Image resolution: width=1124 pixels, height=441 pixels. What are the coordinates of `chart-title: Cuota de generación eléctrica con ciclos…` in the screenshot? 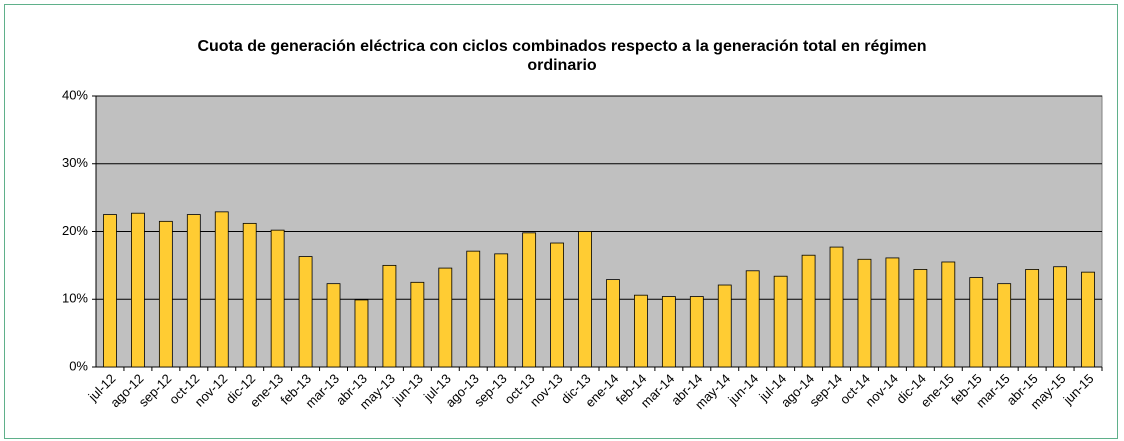 It's located at (562, 56).